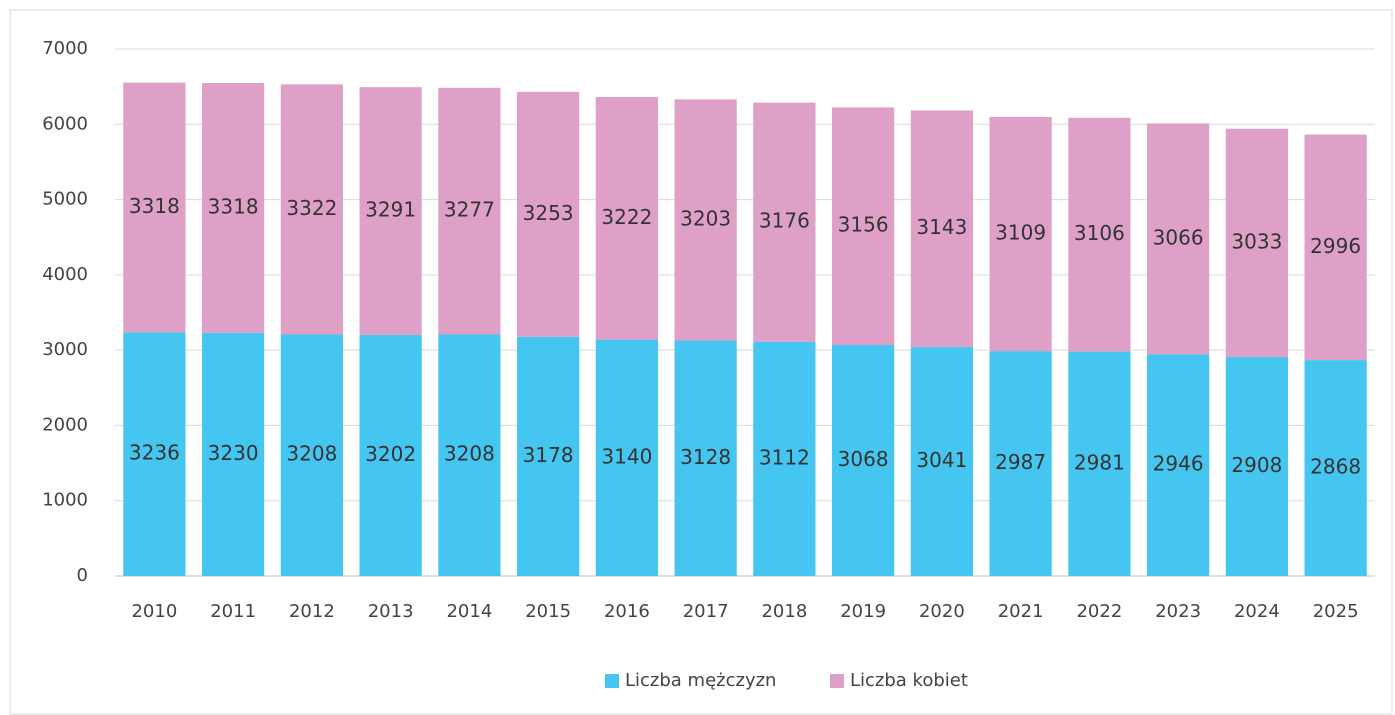 The height and width of the screenshot is (715, 1395). Describe the element at coordinates (627, 611) in the screenshot. I see `x-tick-label: 2016` at that location.